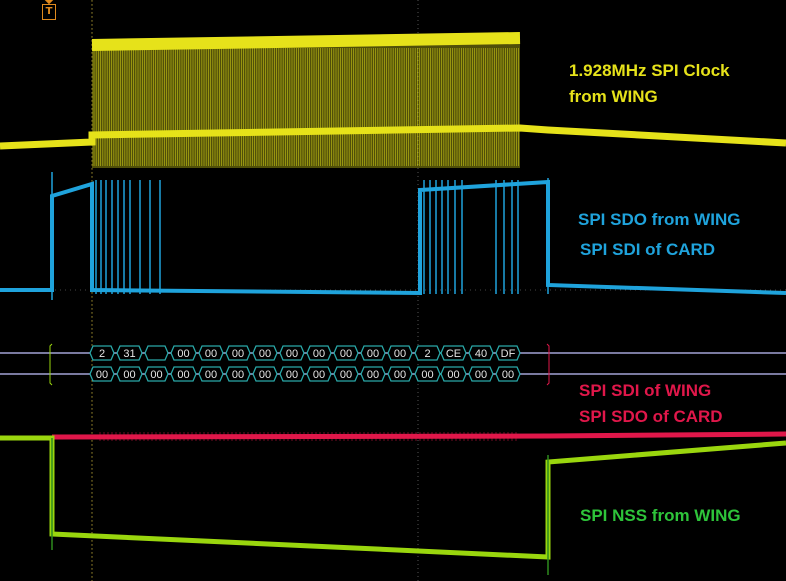 This screenshot has width=786, height=581. I want to click on trigger-marker-icon: T, so click(49, 12).